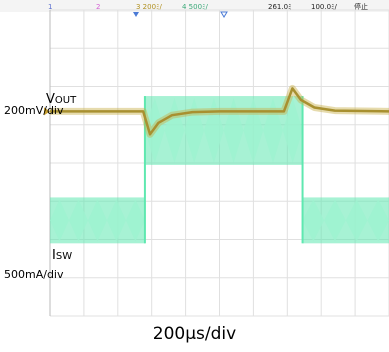 The image size is (389, 352). What do you see at coordinates (194, 334) in the screenshot?
I see `time-per-division-caption: 200μs/div` at bounding box center [194, 334].